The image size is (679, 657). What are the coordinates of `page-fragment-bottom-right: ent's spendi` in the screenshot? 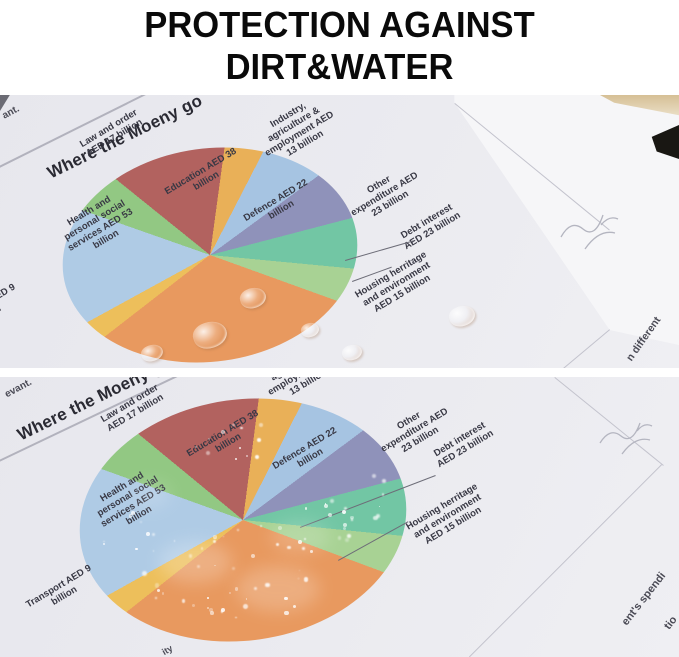 It's located at (644, 599).